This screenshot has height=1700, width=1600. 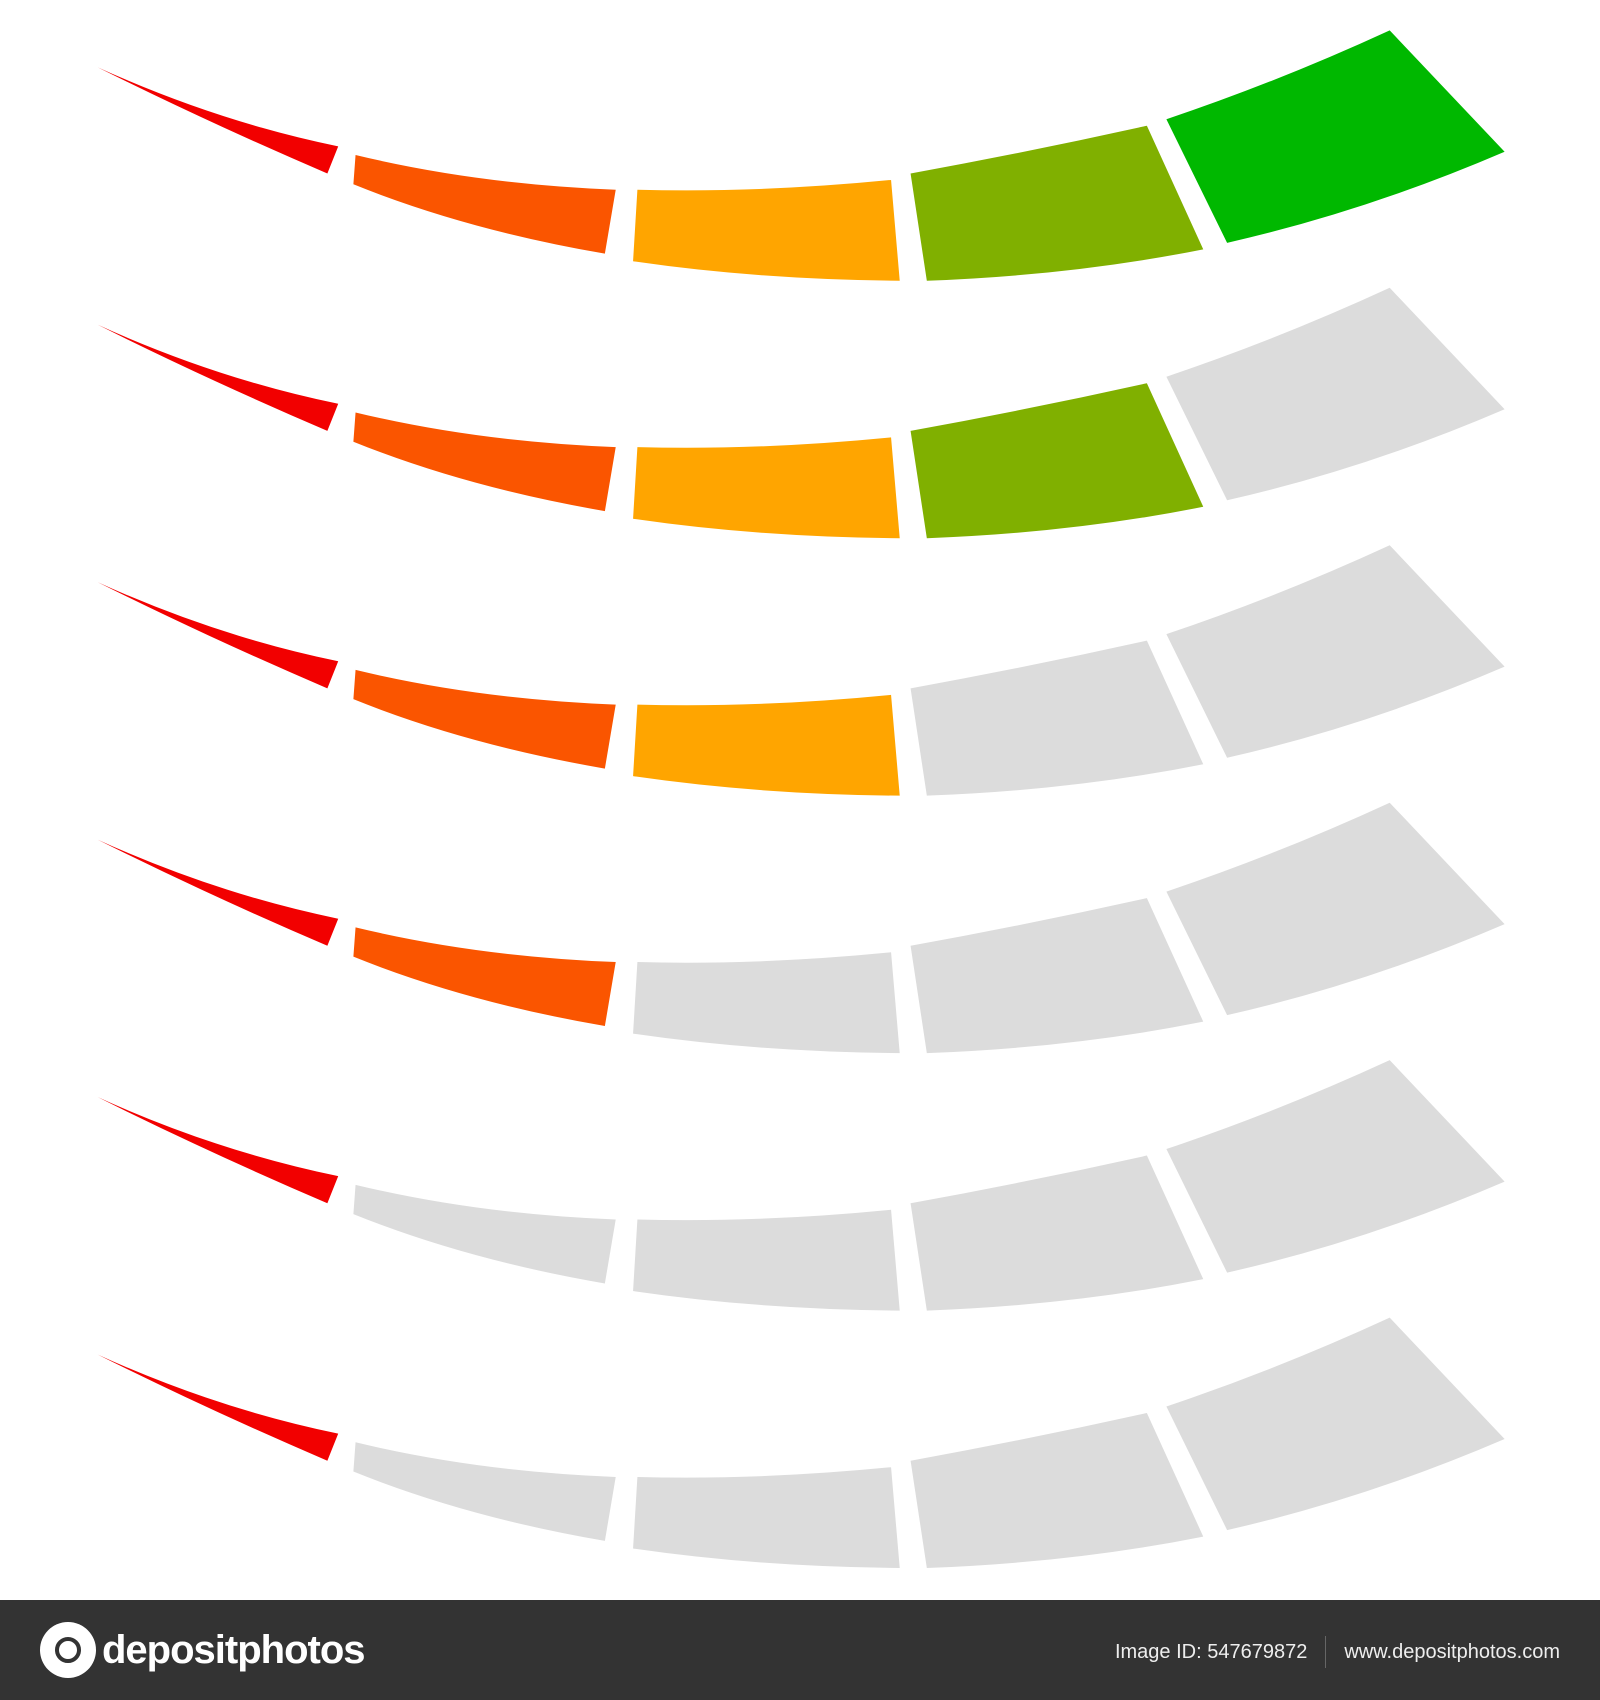 What do you see at coordinates (68, 1650) in the screenshot?
I see `camera-icon` at bounding box center [68, 1650].